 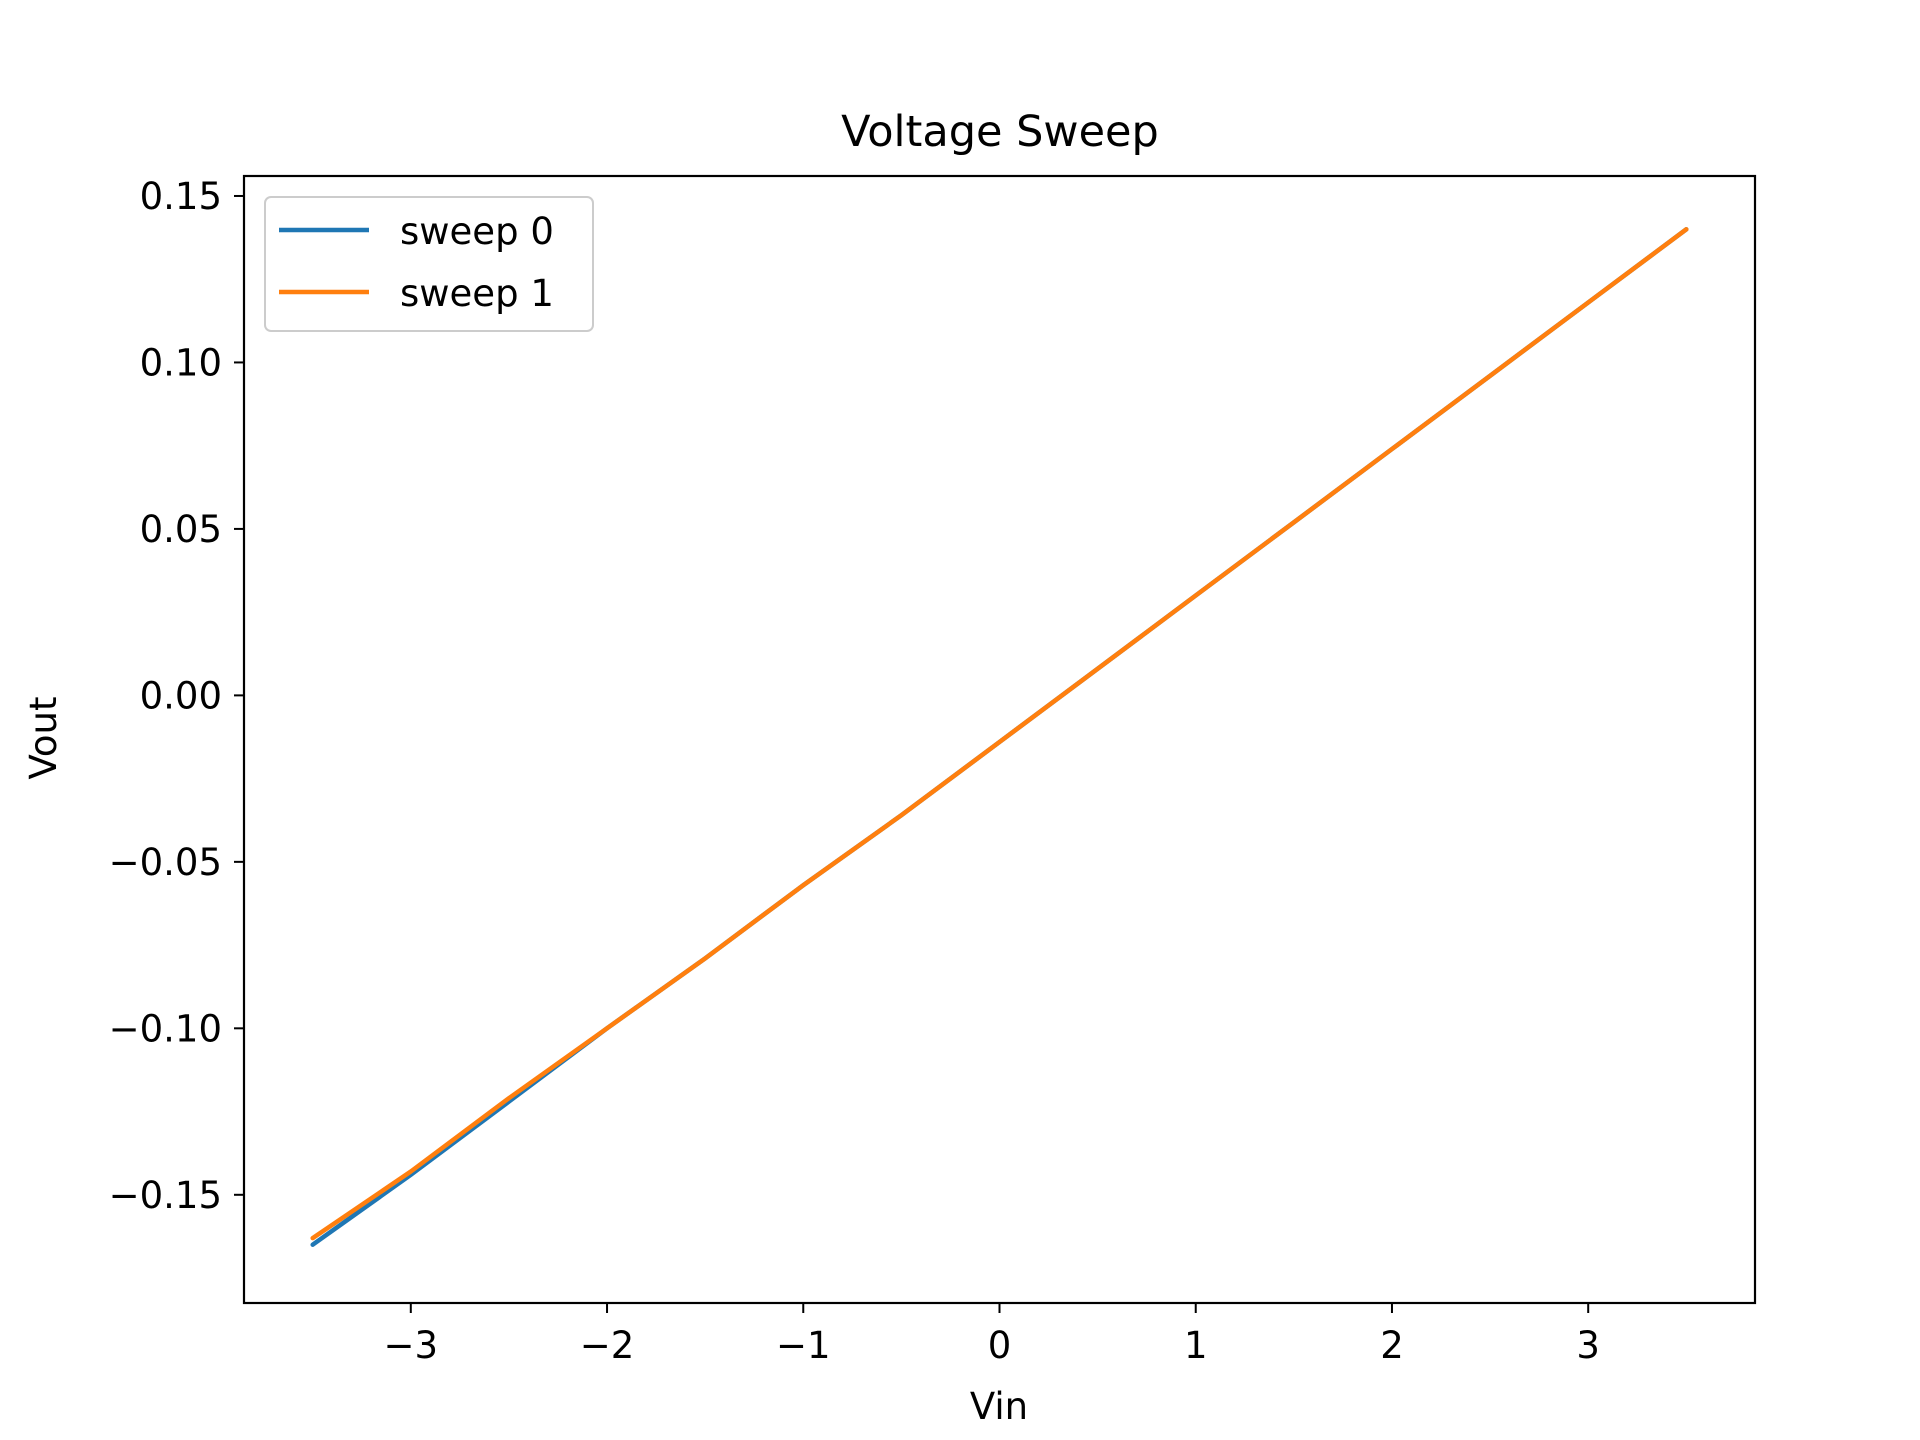 I want to click on y-tick-label: −0.15, so click(x=165, y=1195).